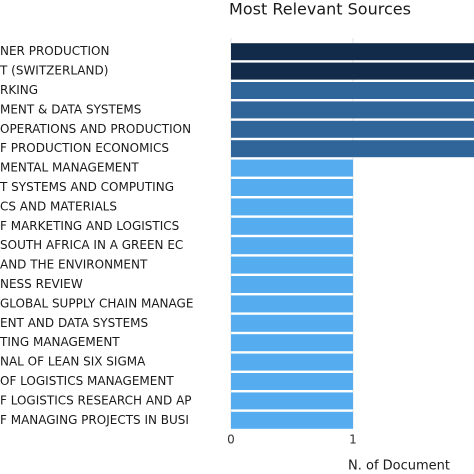 This screenshot has height=474, width=474. What do you see at coordinates (96, 303) in the screenshot?
I see `y-tick-label: GLOBAL SUPPLY CHAIN MANAGE` at bounding box center [96, 303].